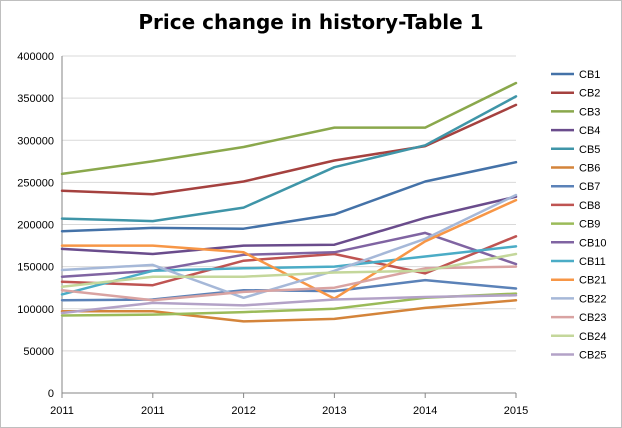  What do you see at coordinates (35, 183) in the screenshot?
I see `y-tick-label: 250000` at bounding box center [35, 183].